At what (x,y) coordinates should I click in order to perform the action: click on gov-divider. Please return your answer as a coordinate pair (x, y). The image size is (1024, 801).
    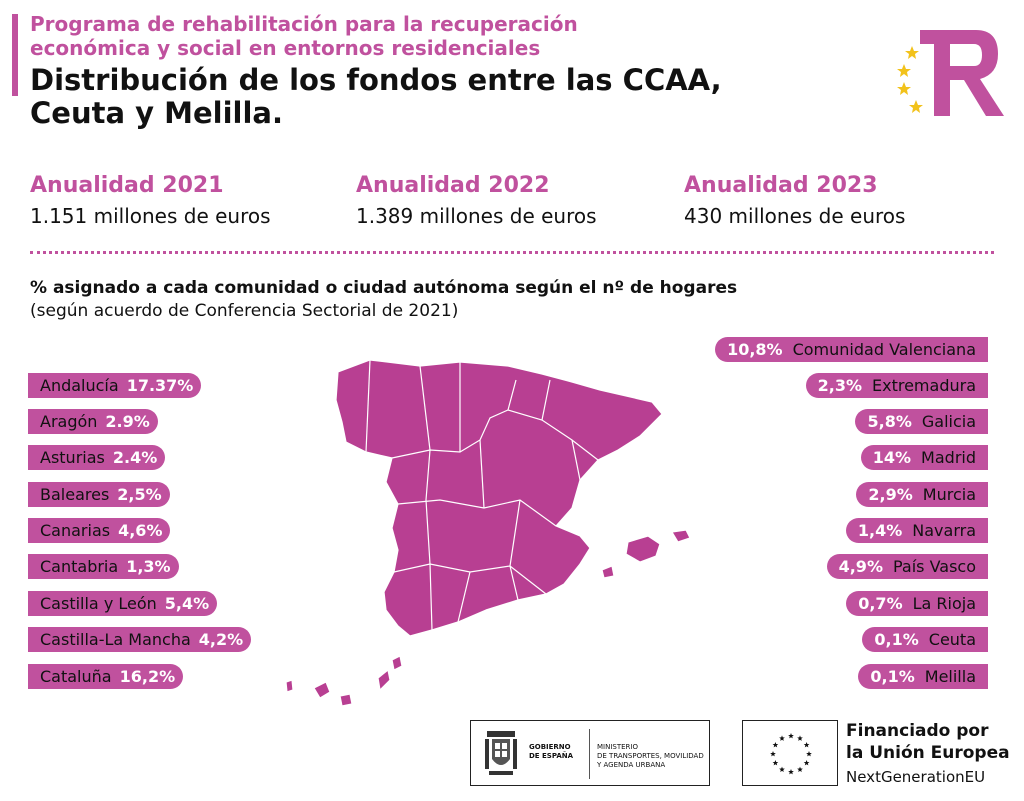
    Looking at the image, I should click on (589, 754).